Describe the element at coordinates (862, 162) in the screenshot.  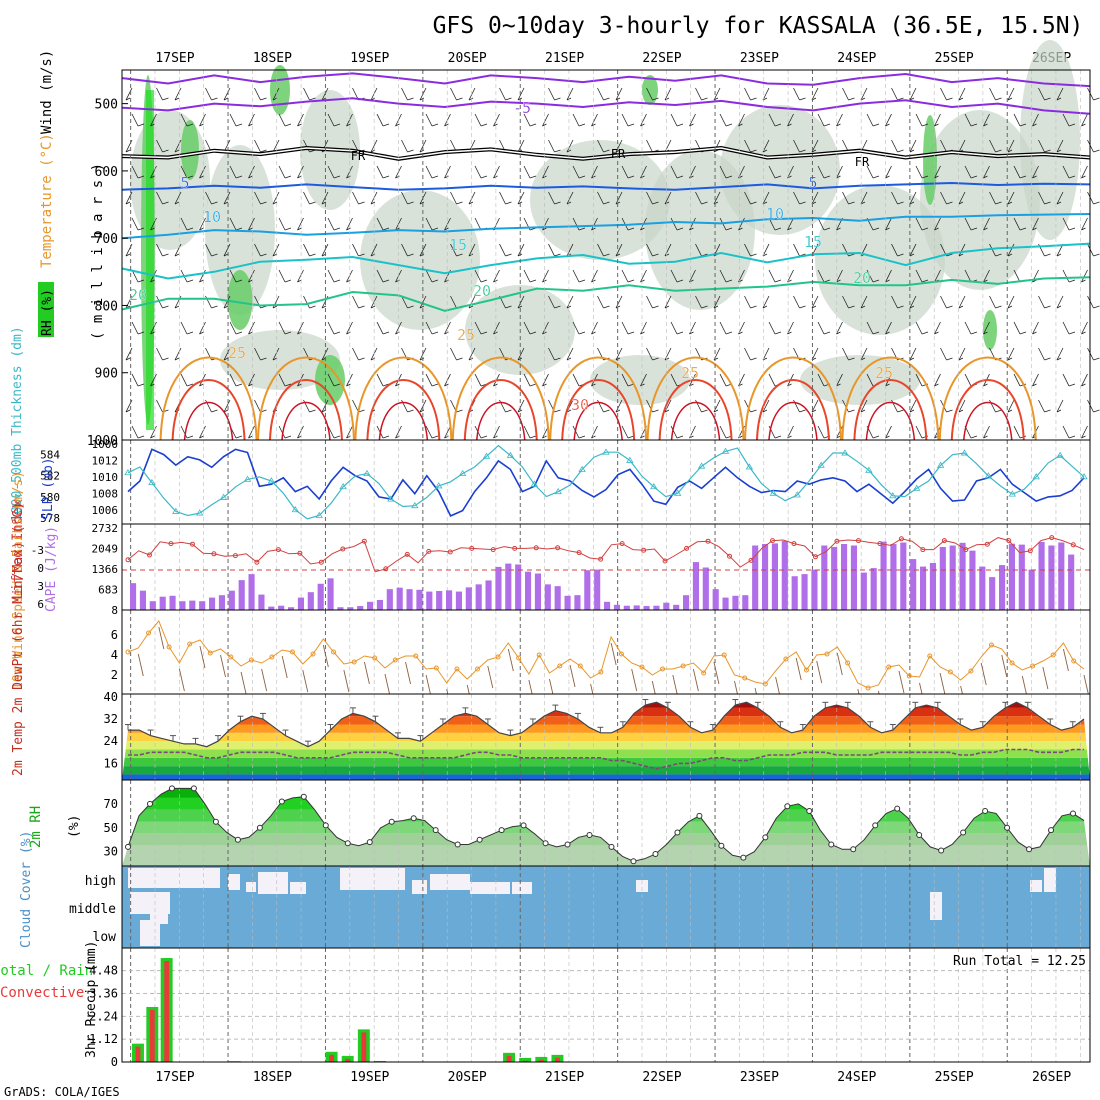
I see `freezing-label: FR` at that location.